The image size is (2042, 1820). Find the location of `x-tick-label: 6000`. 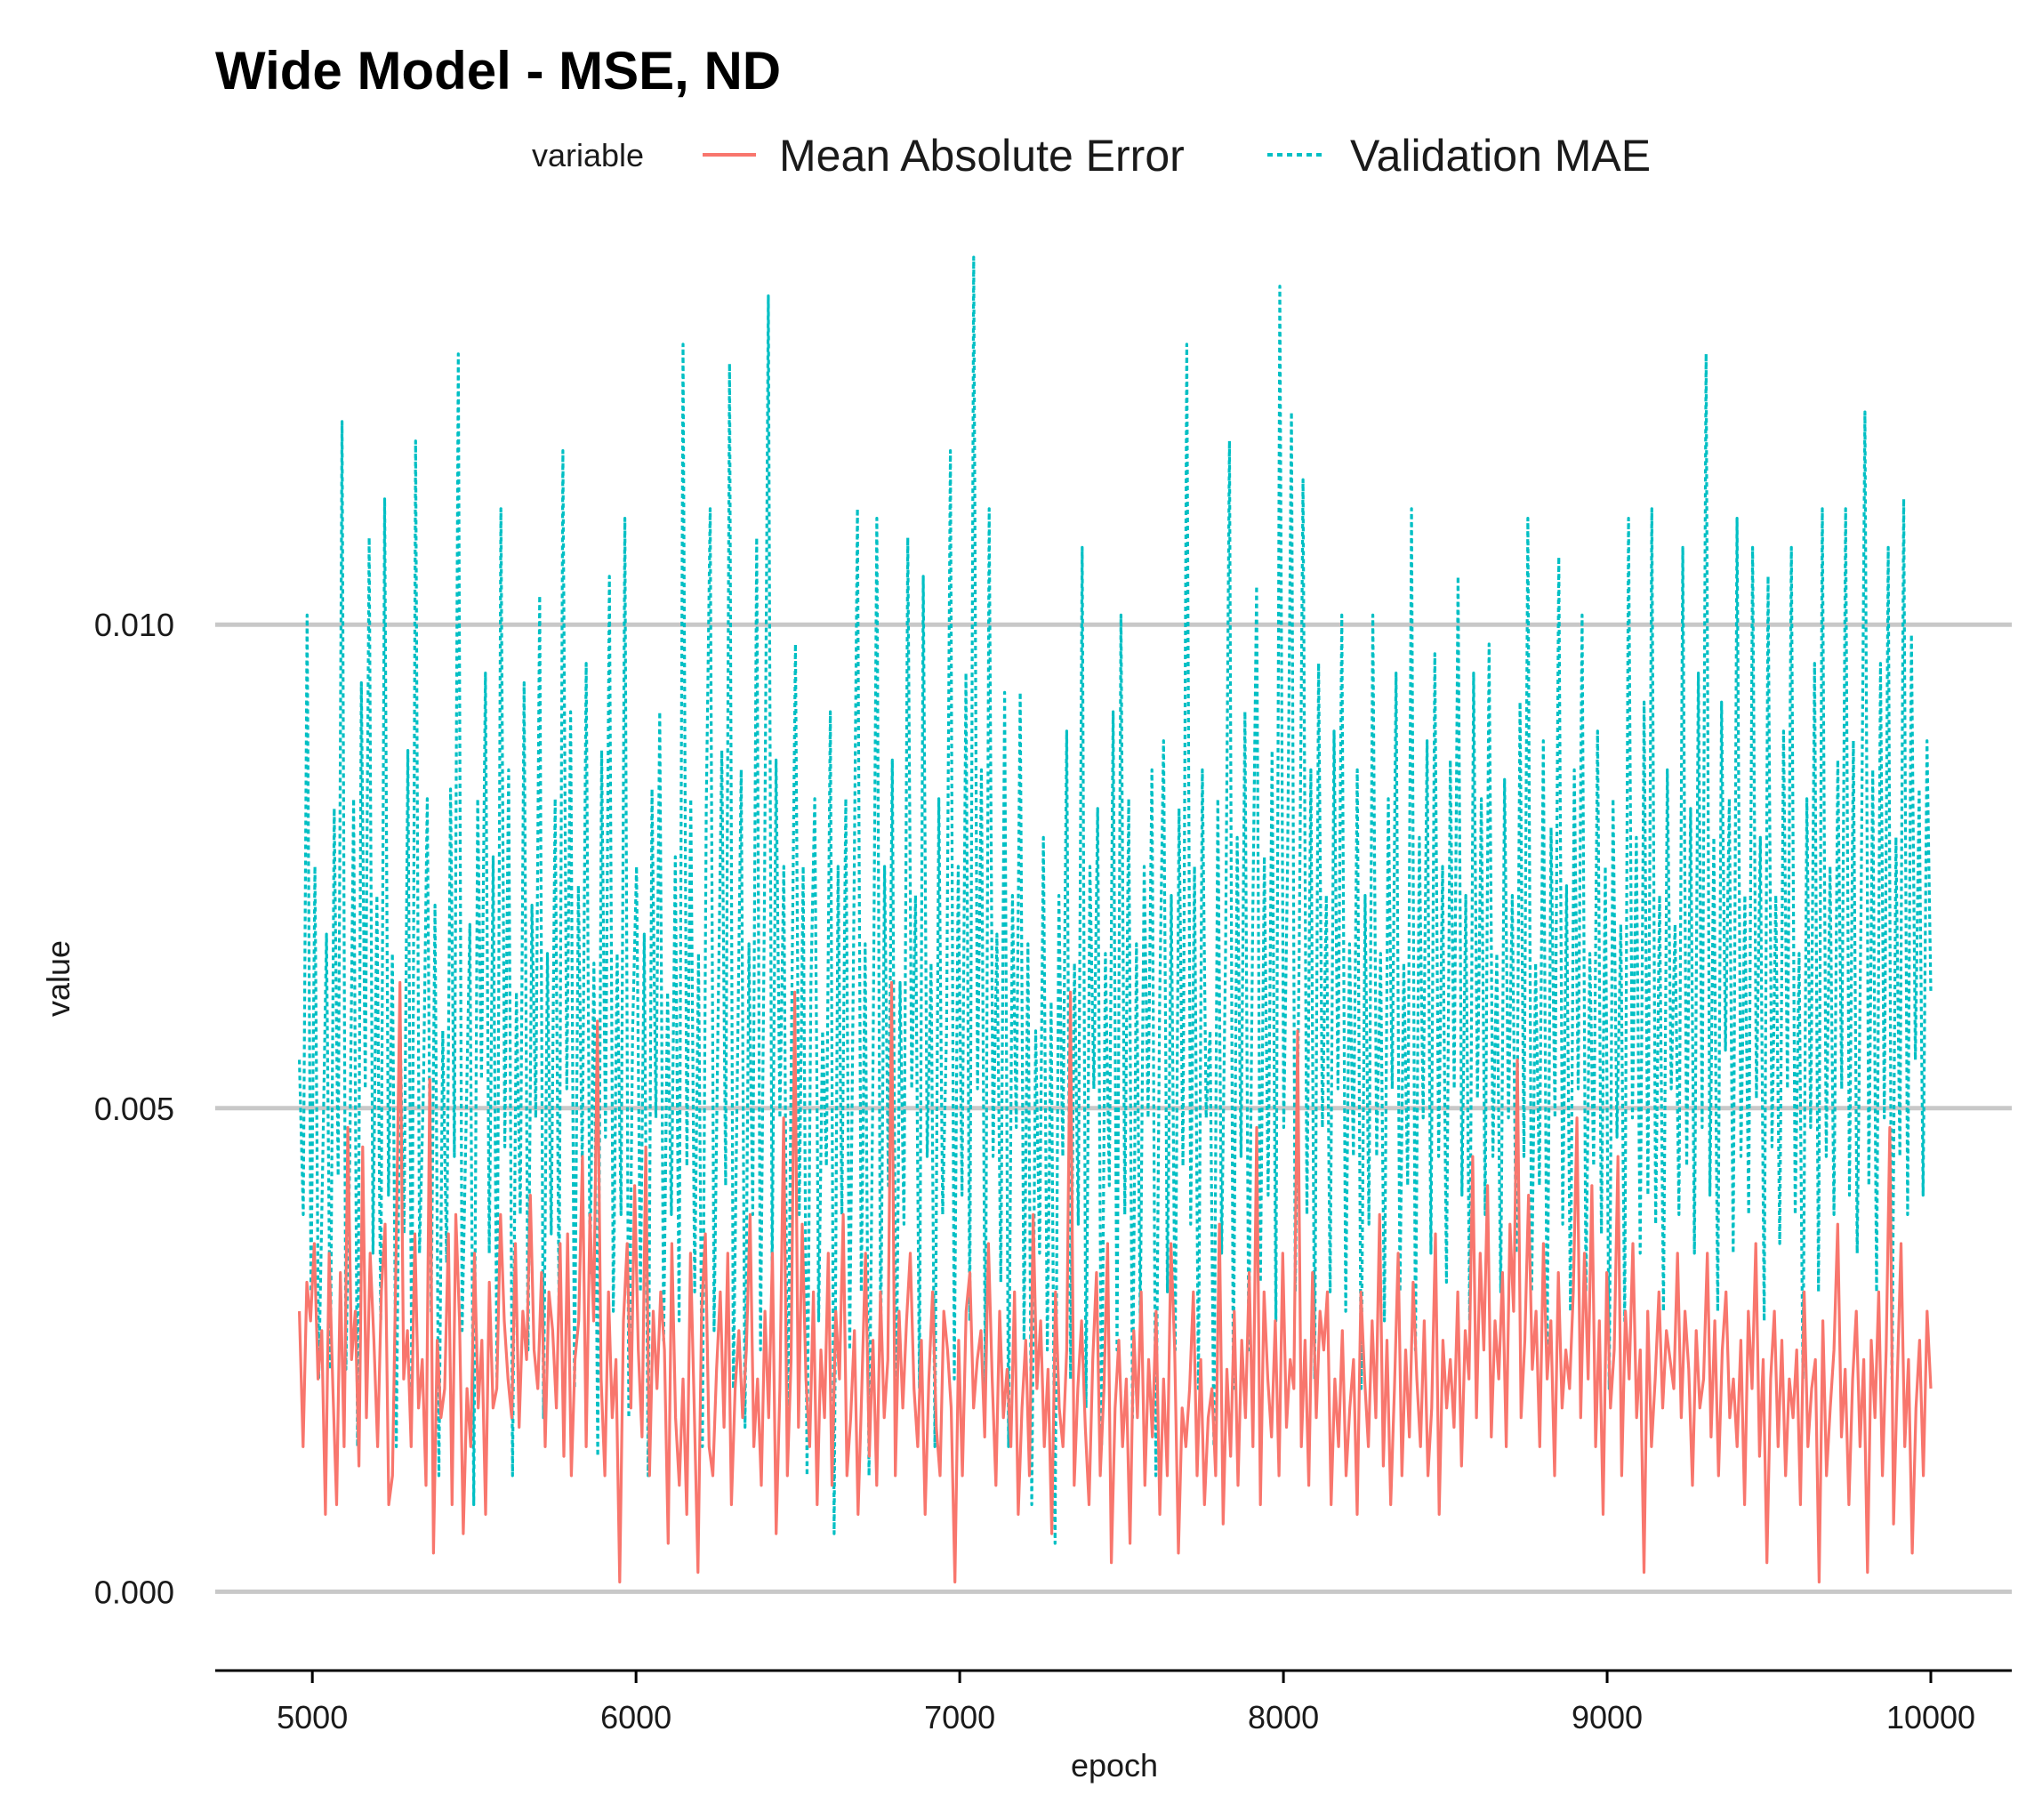

x-tick-label: 6000 is located at coordinates (635, 1717).